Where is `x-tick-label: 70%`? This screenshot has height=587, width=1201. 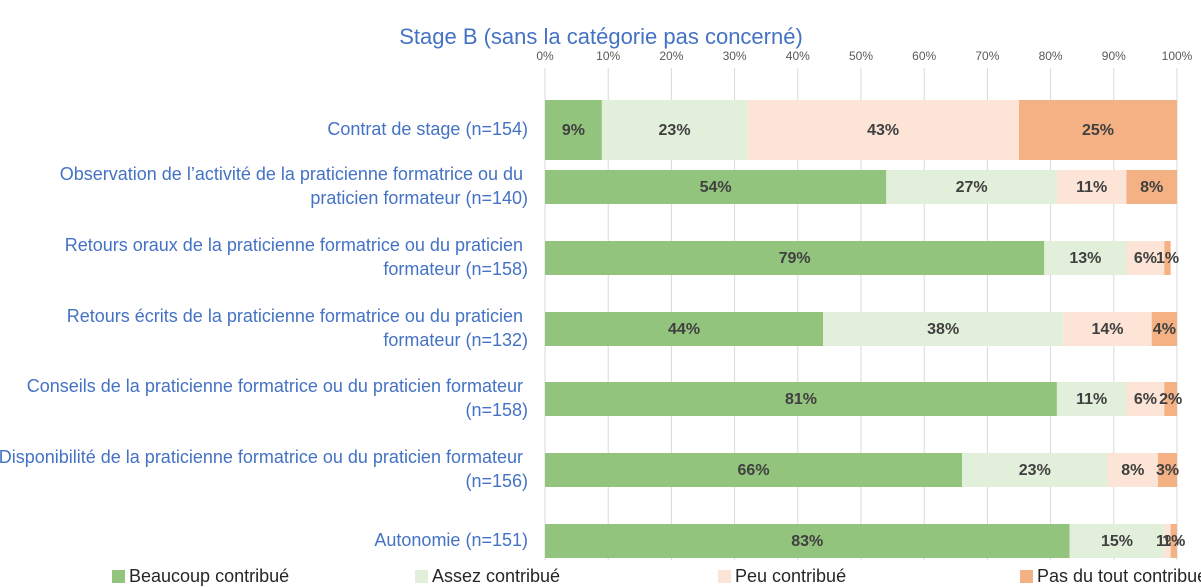
x-tick-label: 70% is located at coordinates (987, 56).